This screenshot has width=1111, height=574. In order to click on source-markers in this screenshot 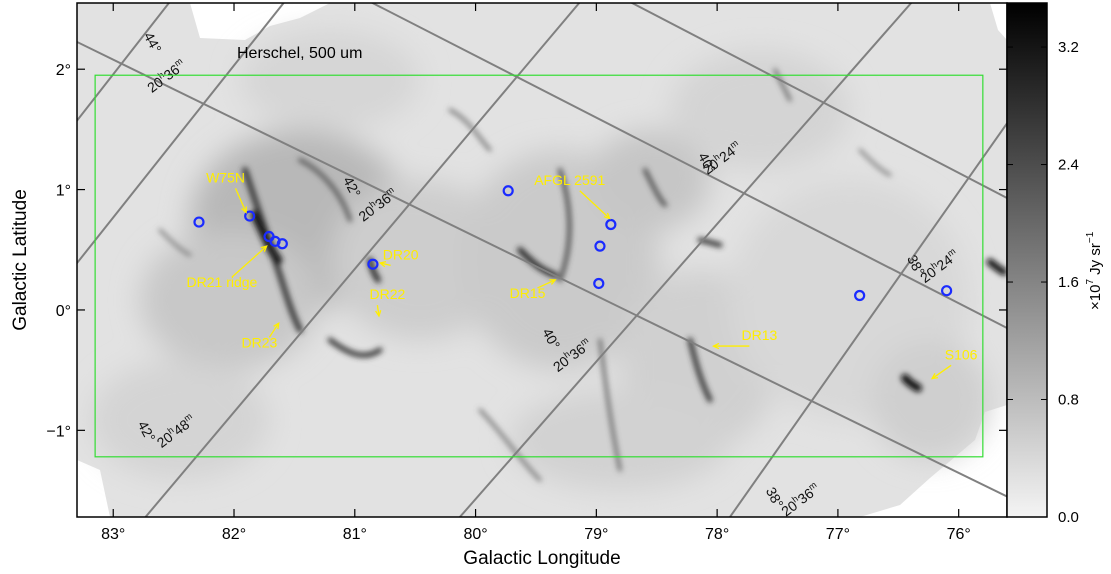, I will do `click(573, 243)`.